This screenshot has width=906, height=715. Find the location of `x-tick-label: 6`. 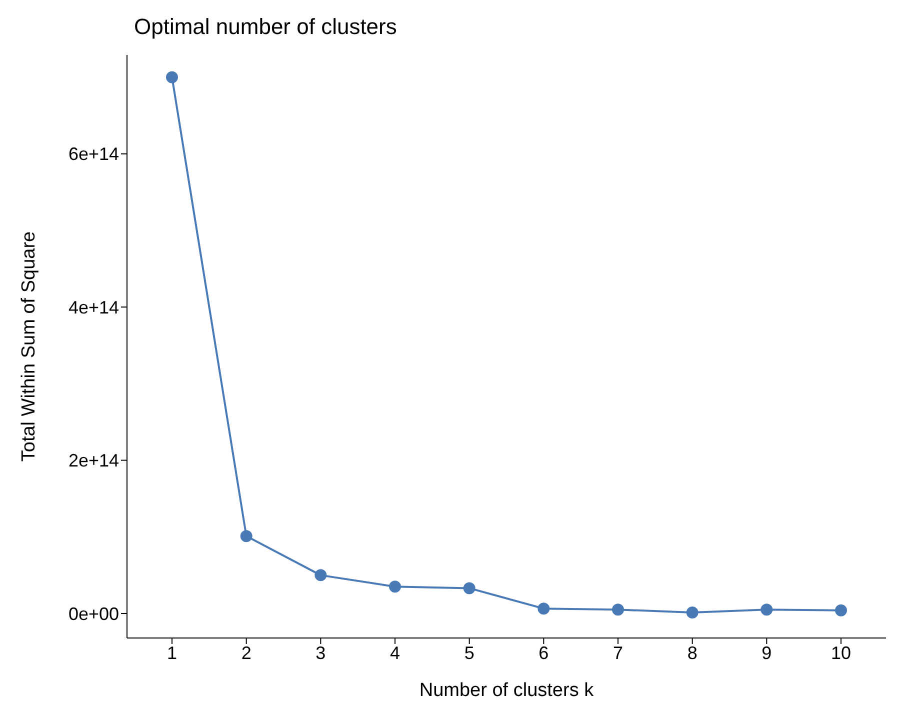

x-tick-label: 6 is located at coordinates (543, 652).